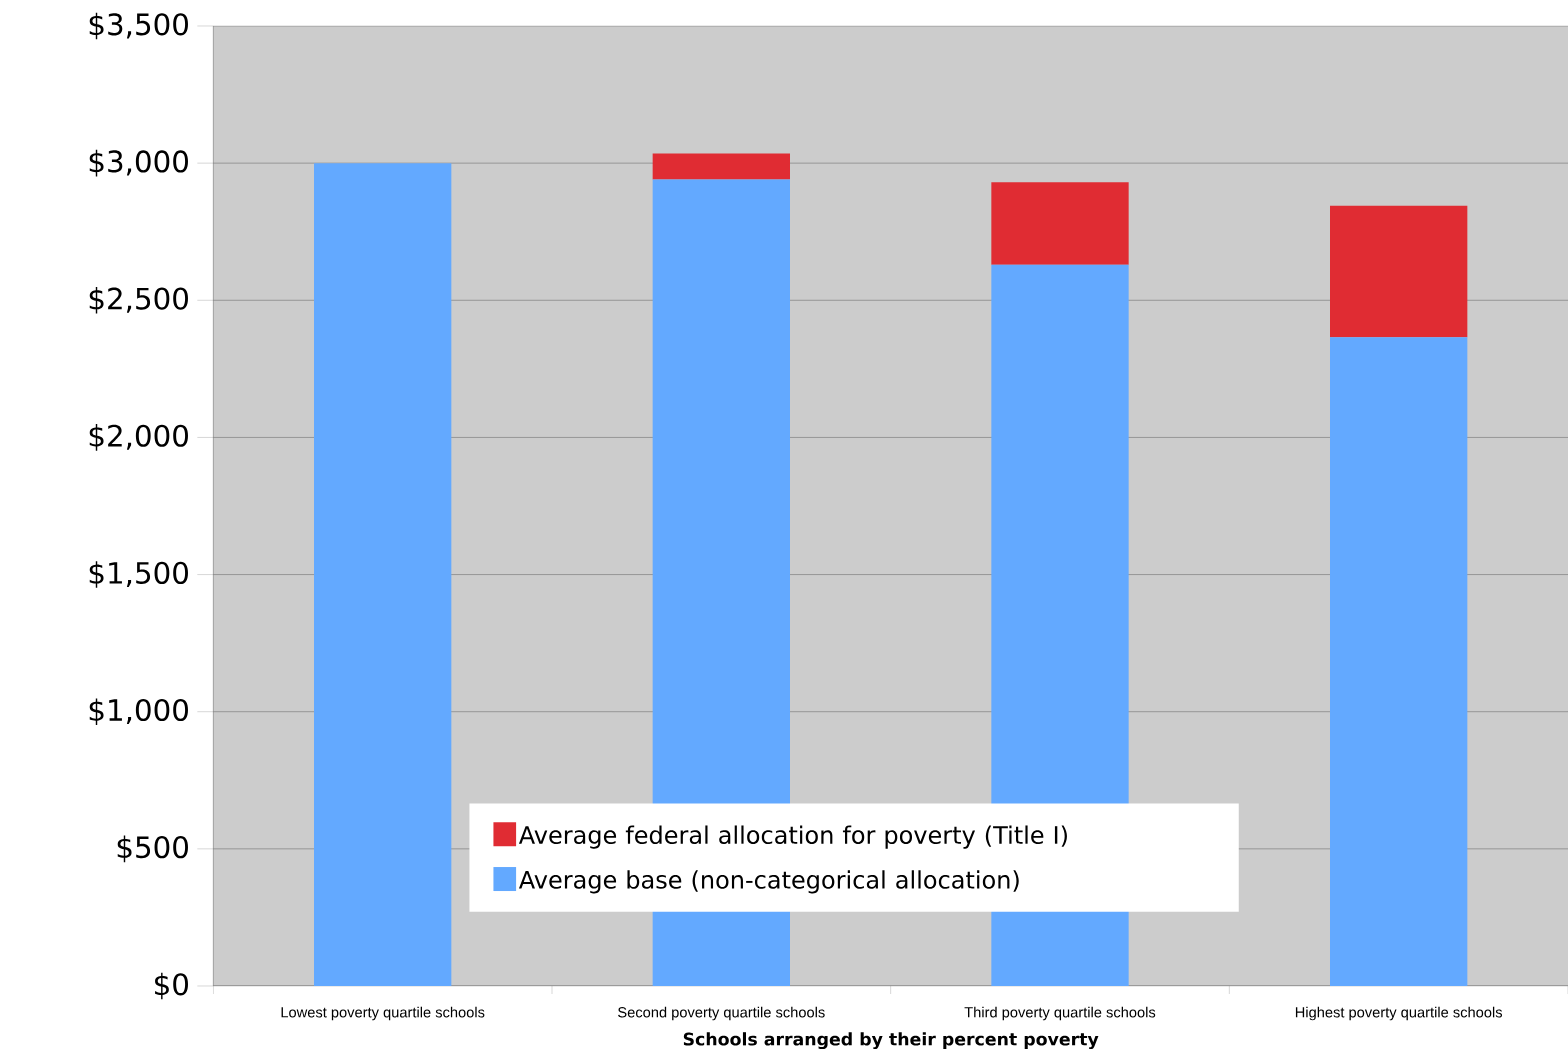  What do you see at coordinates (383, 1013) in the screenshot?
I see `x-tick-label: Lowest poverty quartile schools` at bounding box center [383, 1013].